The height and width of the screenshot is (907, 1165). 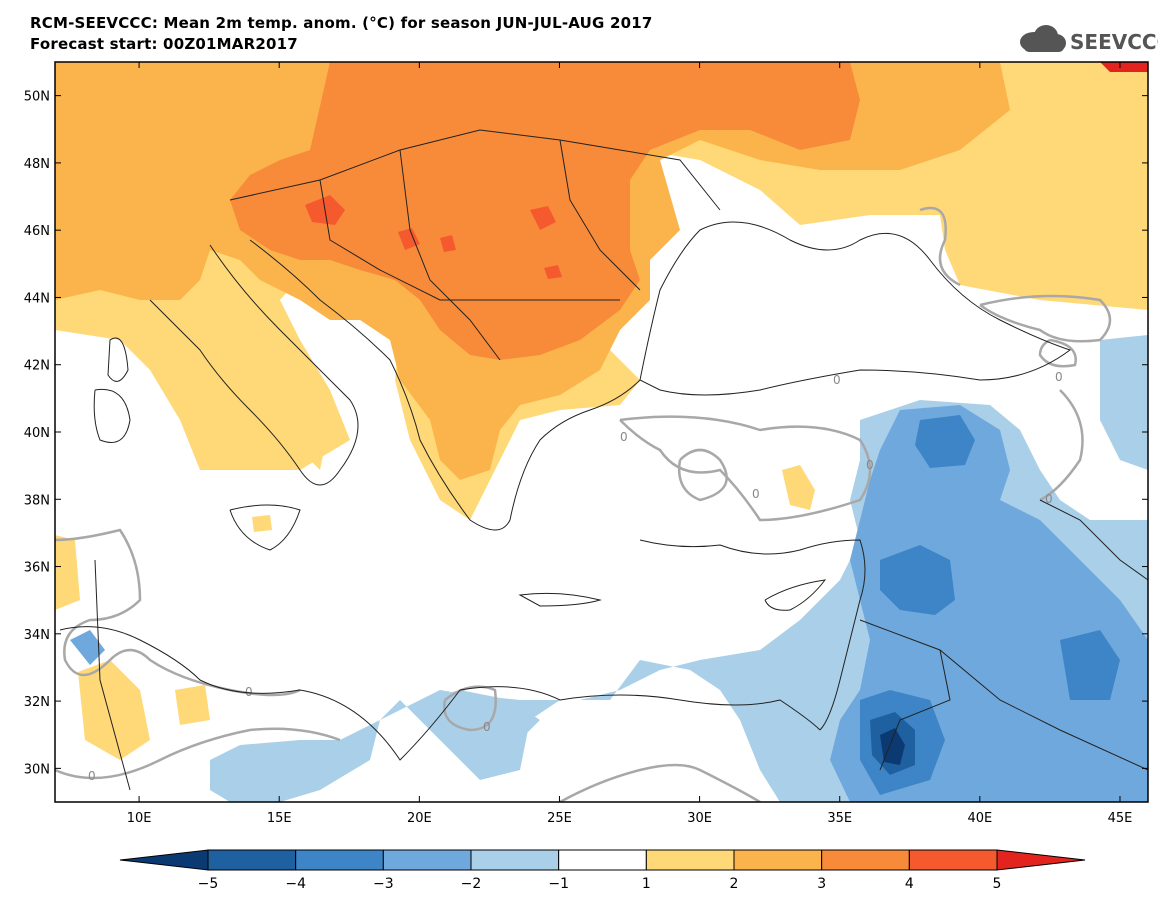 What do you see at coordinates (139, 818) in the screenshot?
I see `x-tick-label: 10E` at bounding box center [139, 818].